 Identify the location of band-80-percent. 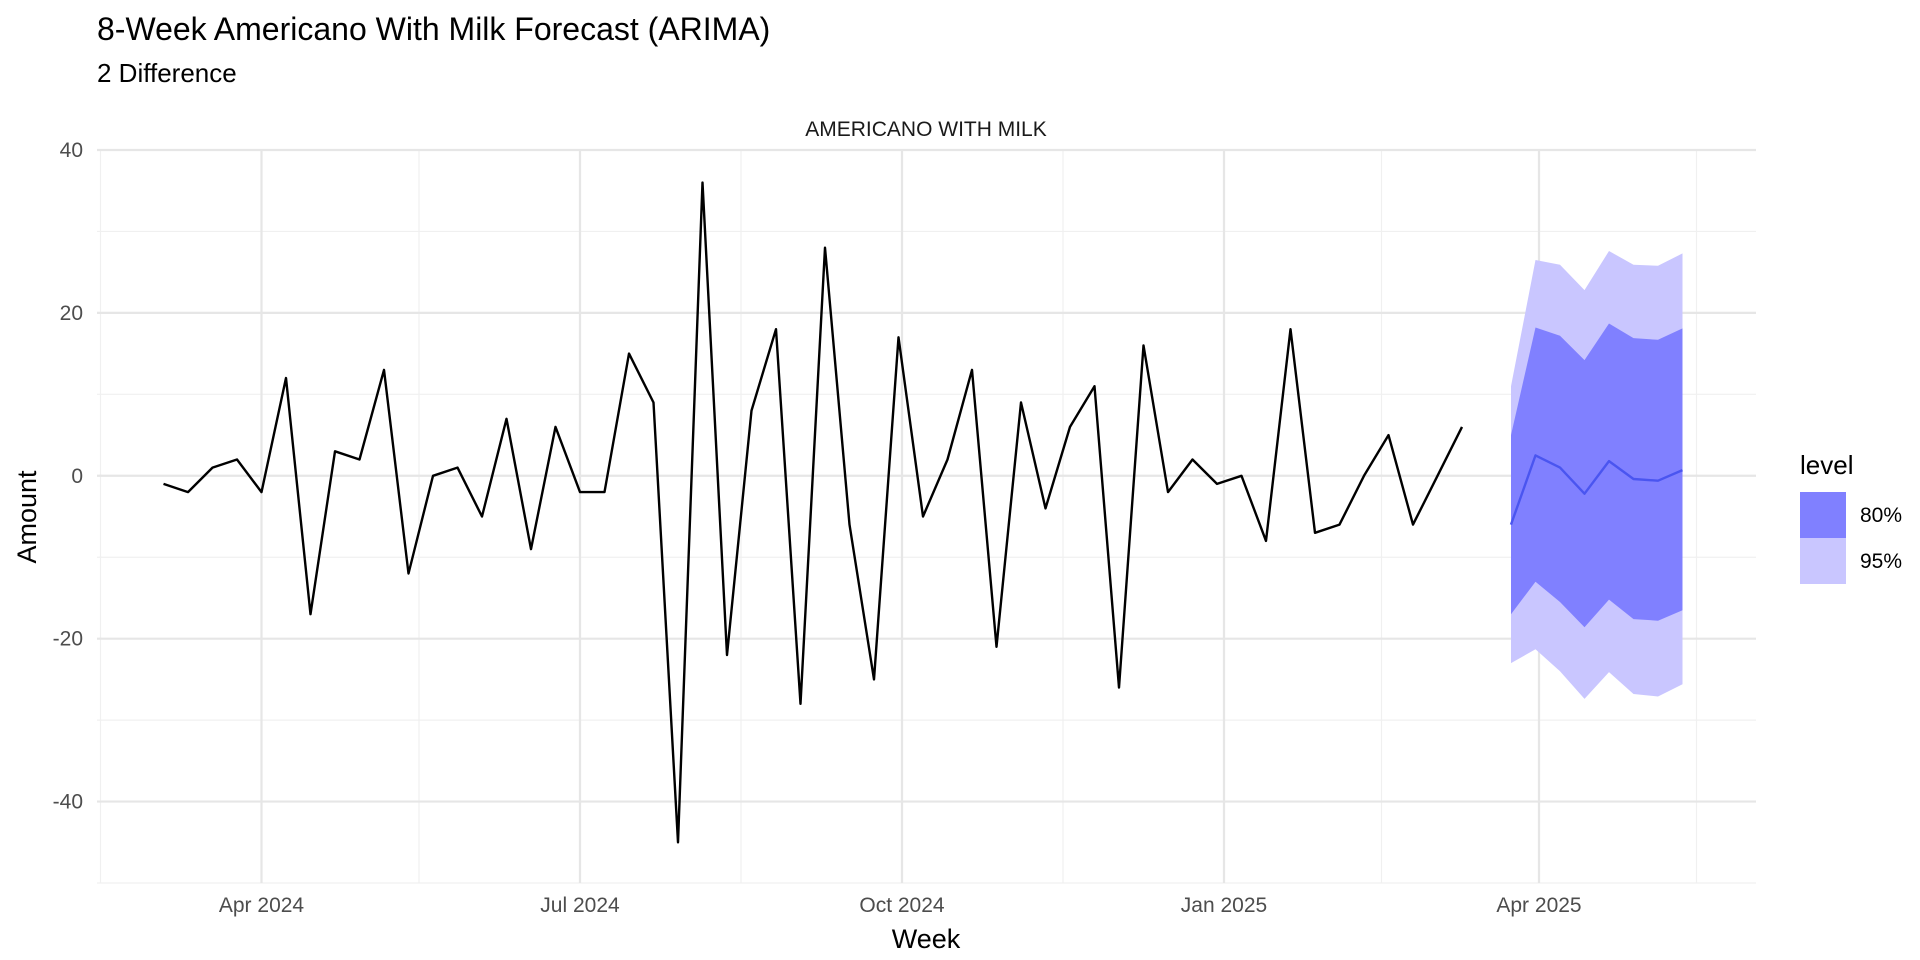
(1597, 475).